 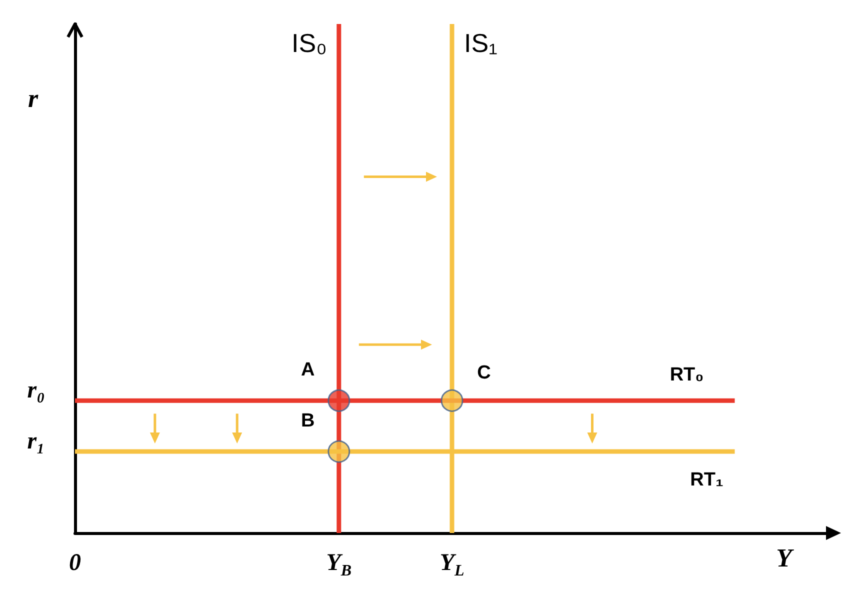 What do you see at coordinates (308, 421) in the screenshot?
I see `annotation: B` at bounding box center [308, 421].